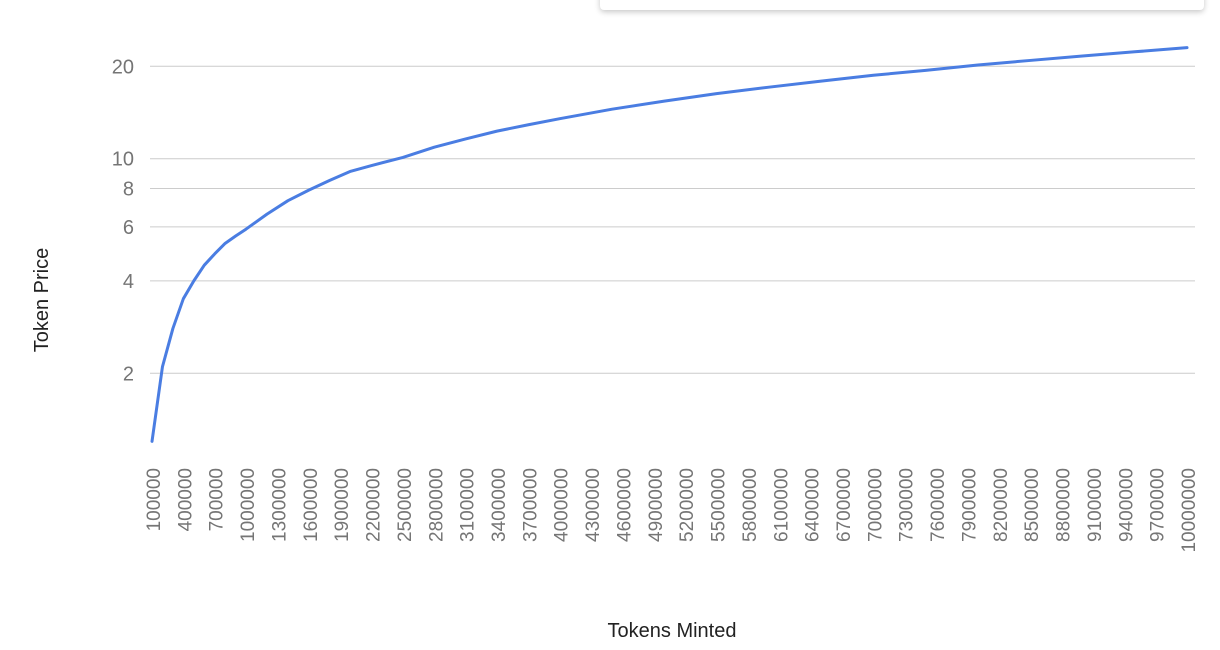 The width and height of the screenshot is (1220, 650). What do you see at coordinates (123, 67) in the screenshot?
I see `y-tick-label: 20` at bounding box center [123, 67].